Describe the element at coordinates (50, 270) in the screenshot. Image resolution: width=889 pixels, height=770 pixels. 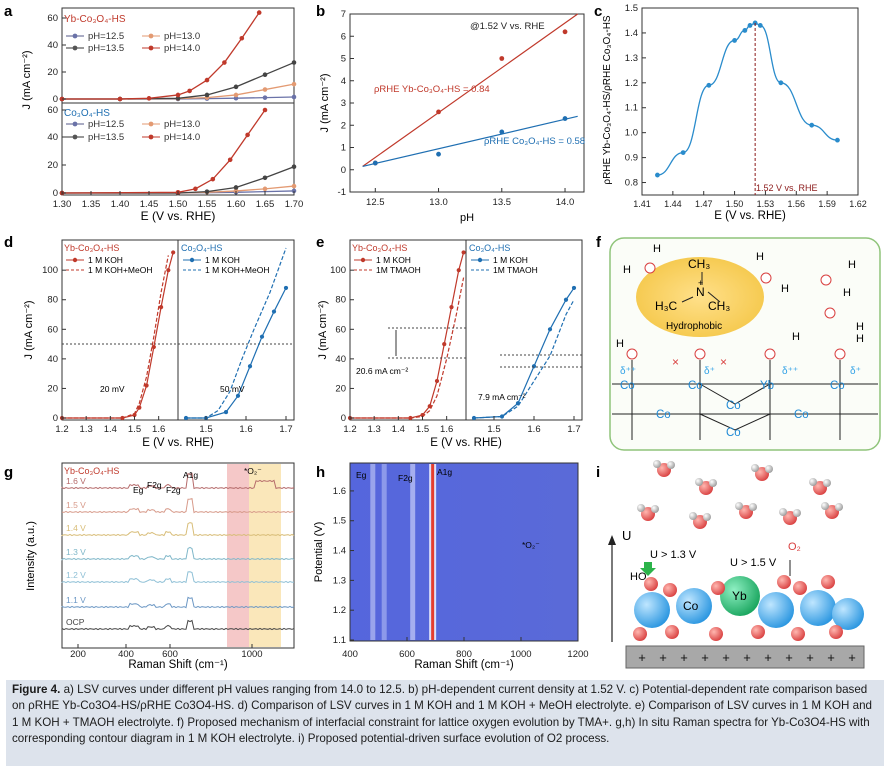
I see `ytick-label-panel_d-100: 100` at that location.